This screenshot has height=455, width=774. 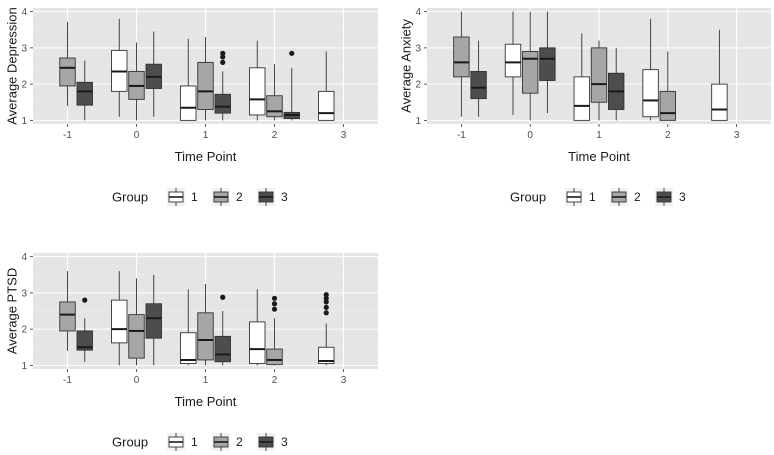 I want to click on y-axis-title: Average PTSD, so click(x=12, y=311).